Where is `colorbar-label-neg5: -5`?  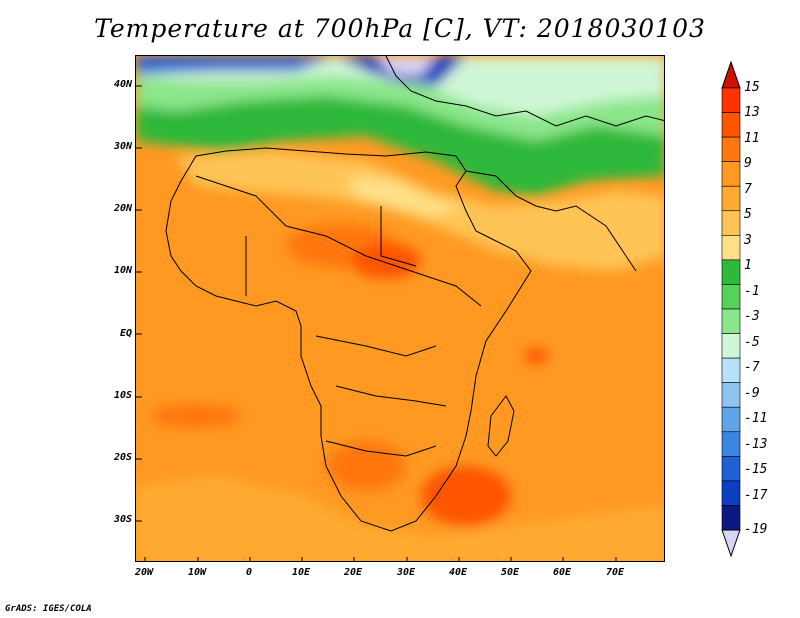
colorbar-label-neg5: -5 is located at coordinates (752, 342).